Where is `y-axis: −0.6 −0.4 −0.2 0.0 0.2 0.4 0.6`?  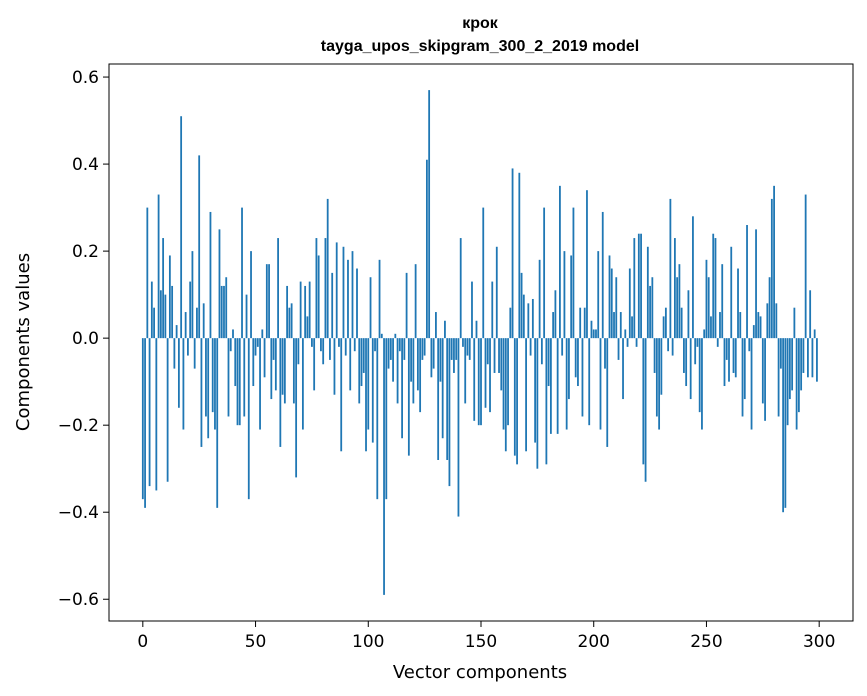 y-axis: −0.6 −0.4 −0.2 0.0 0.2 0.4 0.6 is located at coordinates (83, 339).